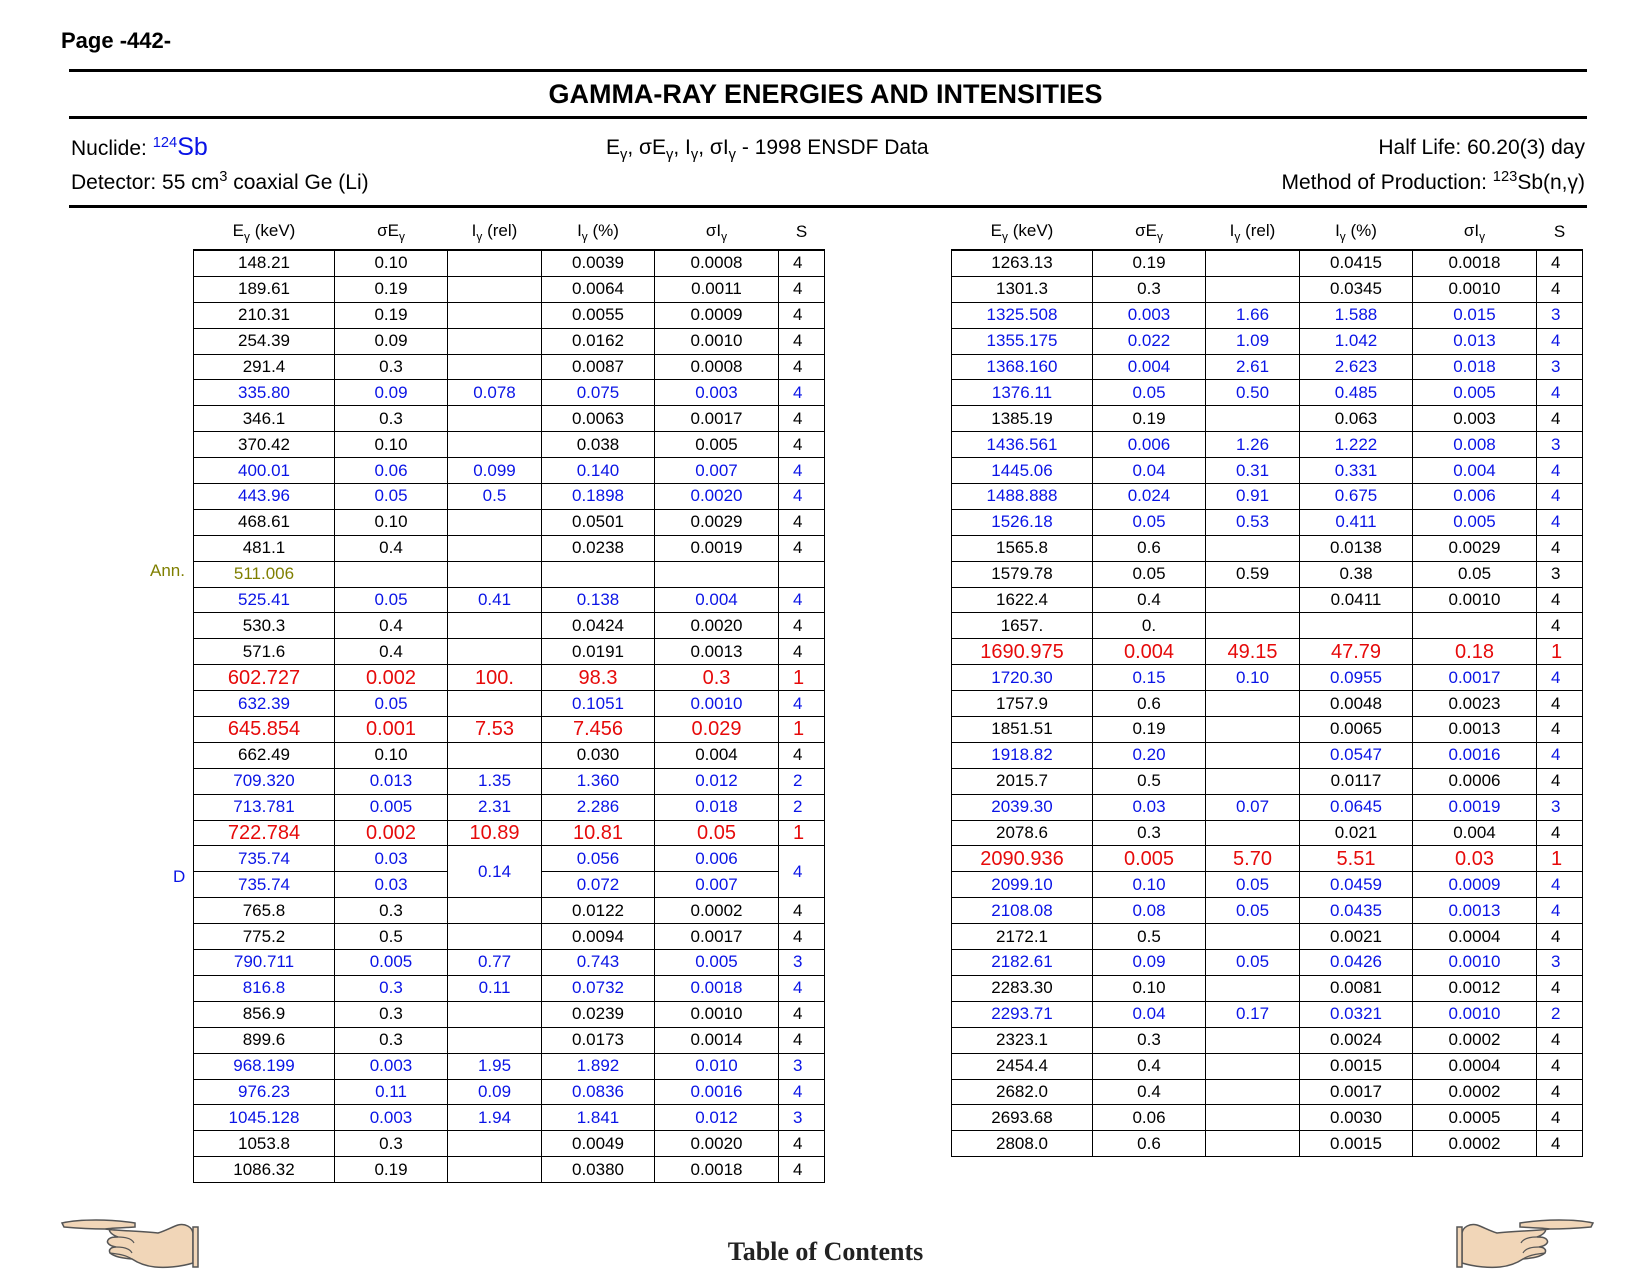 This screenshot has width=1651, height=1275. What do you see at coordinates (1525, 1242) in the screenshot?
I see `pointing-hand-right-icon` at bounding box center [1525, 1242].